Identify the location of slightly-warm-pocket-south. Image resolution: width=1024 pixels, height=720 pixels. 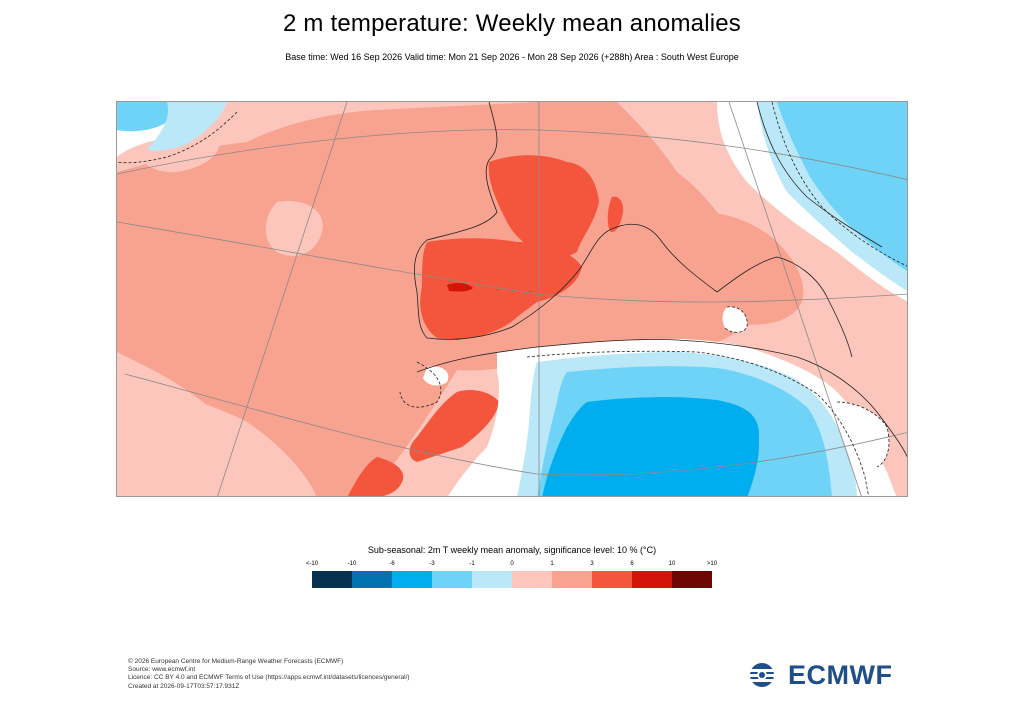
(217, 439).